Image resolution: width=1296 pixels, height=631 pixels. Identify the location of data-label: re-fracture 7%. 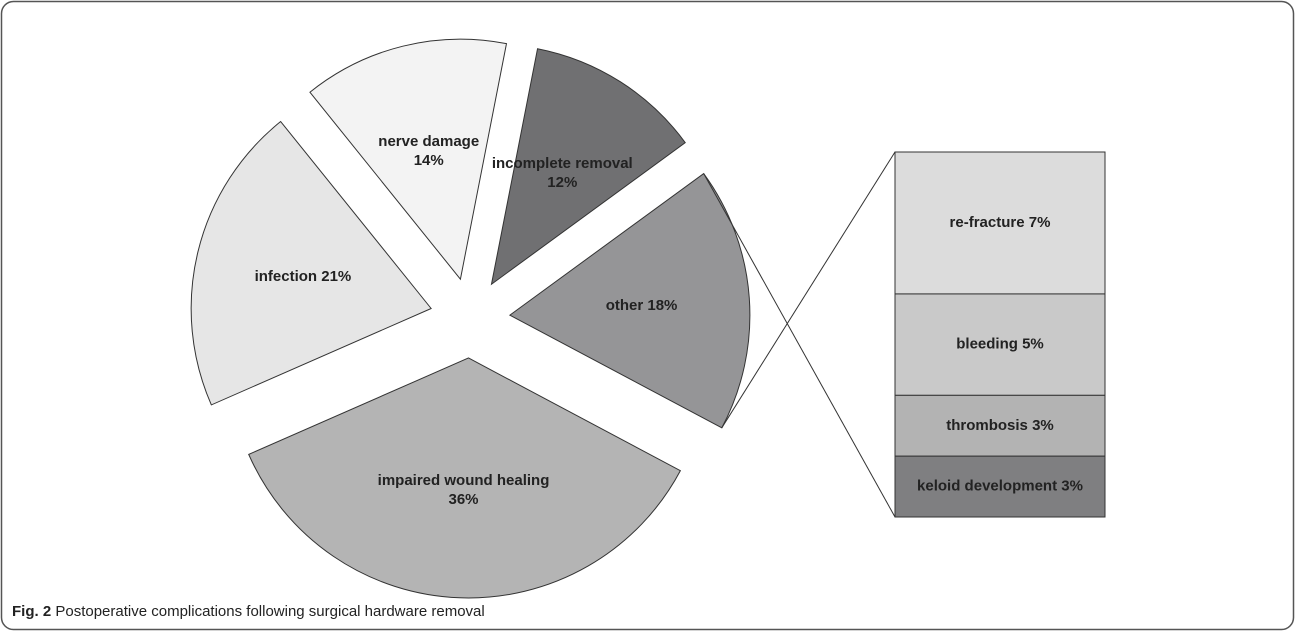
(1000, 222).